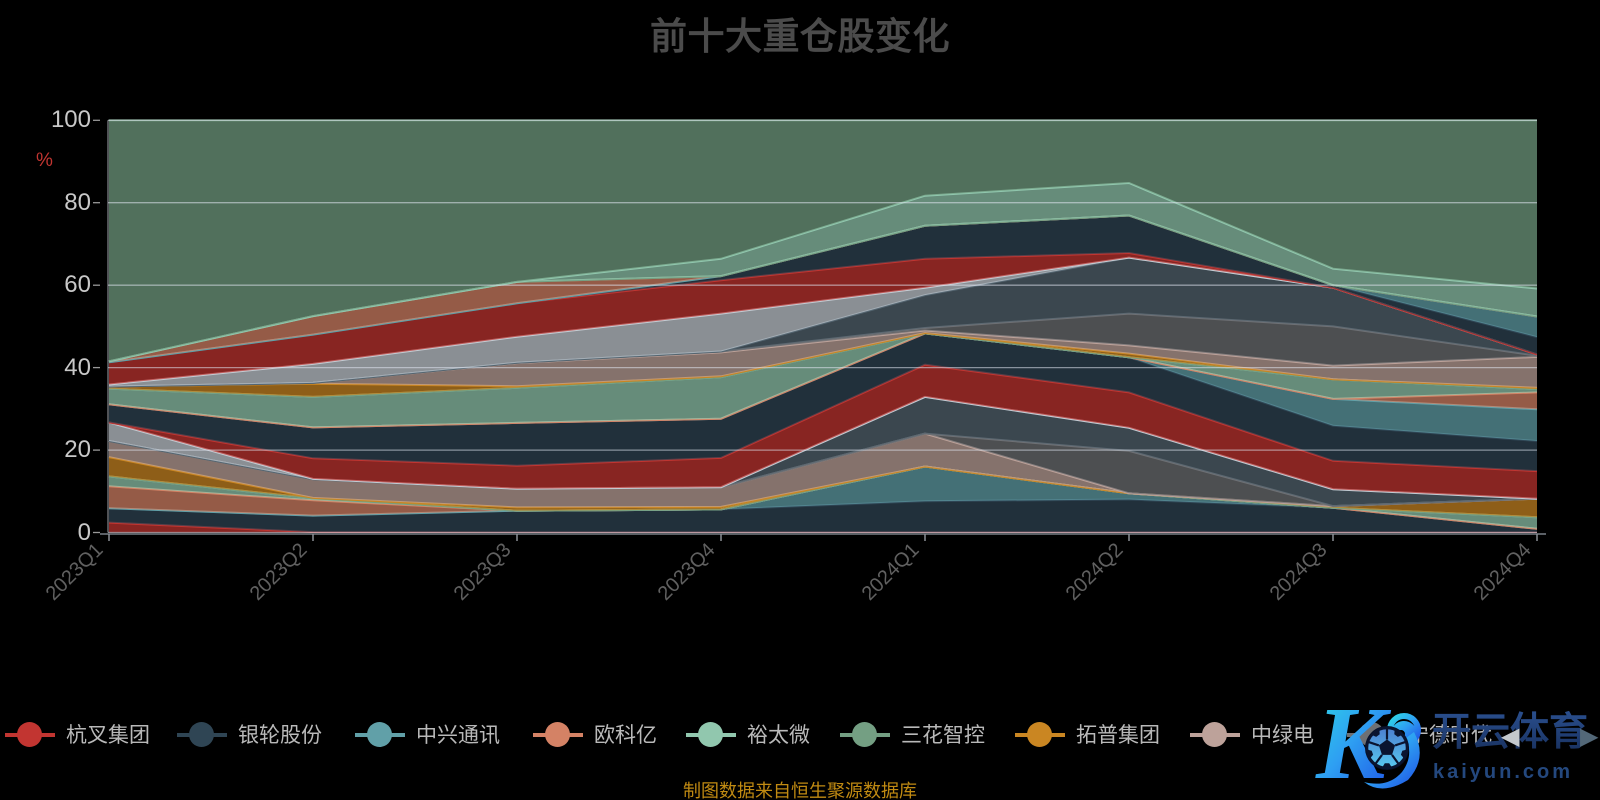 The height and width of the screenshot is (800, 1600). What do you see at coordinates (1510, 732) in the screenshot?
I see `svg-text: 开云体育` at bounding box center [1510, 732].